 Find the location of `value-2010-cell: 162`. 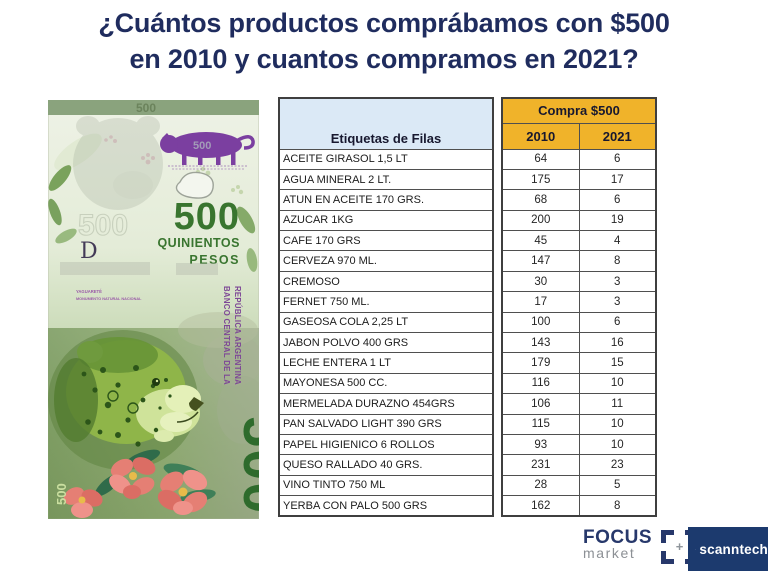

value-2010-cell: 162 is located at coordinates (540, 506).